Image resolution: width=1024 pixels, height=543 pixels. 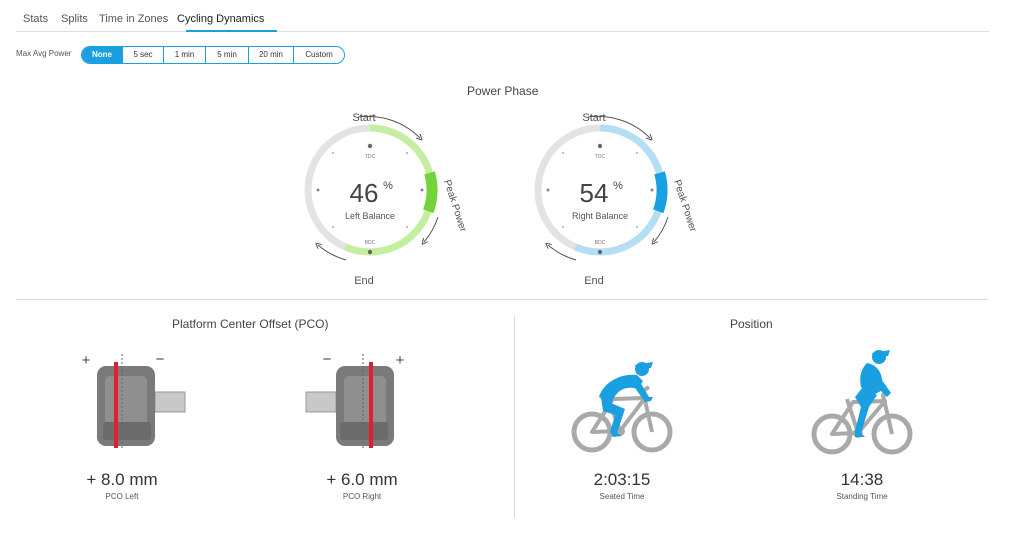 What do you see at coordinates (243, 399) in the screenshot?
I see `pco-pedals: + − − +` at bounding box center [243, 399].